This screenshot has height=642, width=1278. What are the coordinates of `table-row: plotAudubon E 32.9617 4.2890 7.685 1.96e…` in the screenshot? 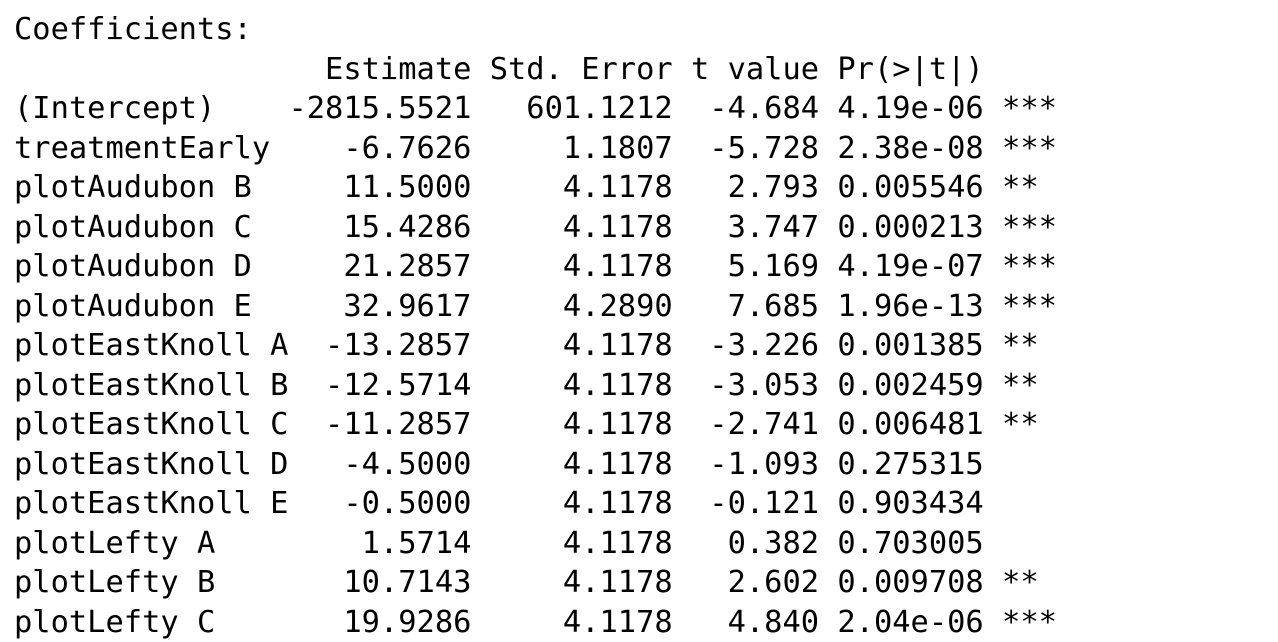 It's located at (535, 307).